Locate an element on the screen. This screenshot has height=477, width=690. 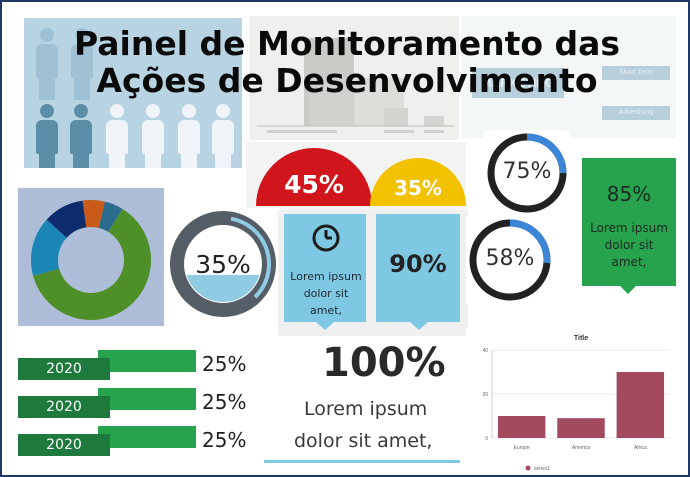
semi-gauges-graphic is located at coordinates (361, 177).